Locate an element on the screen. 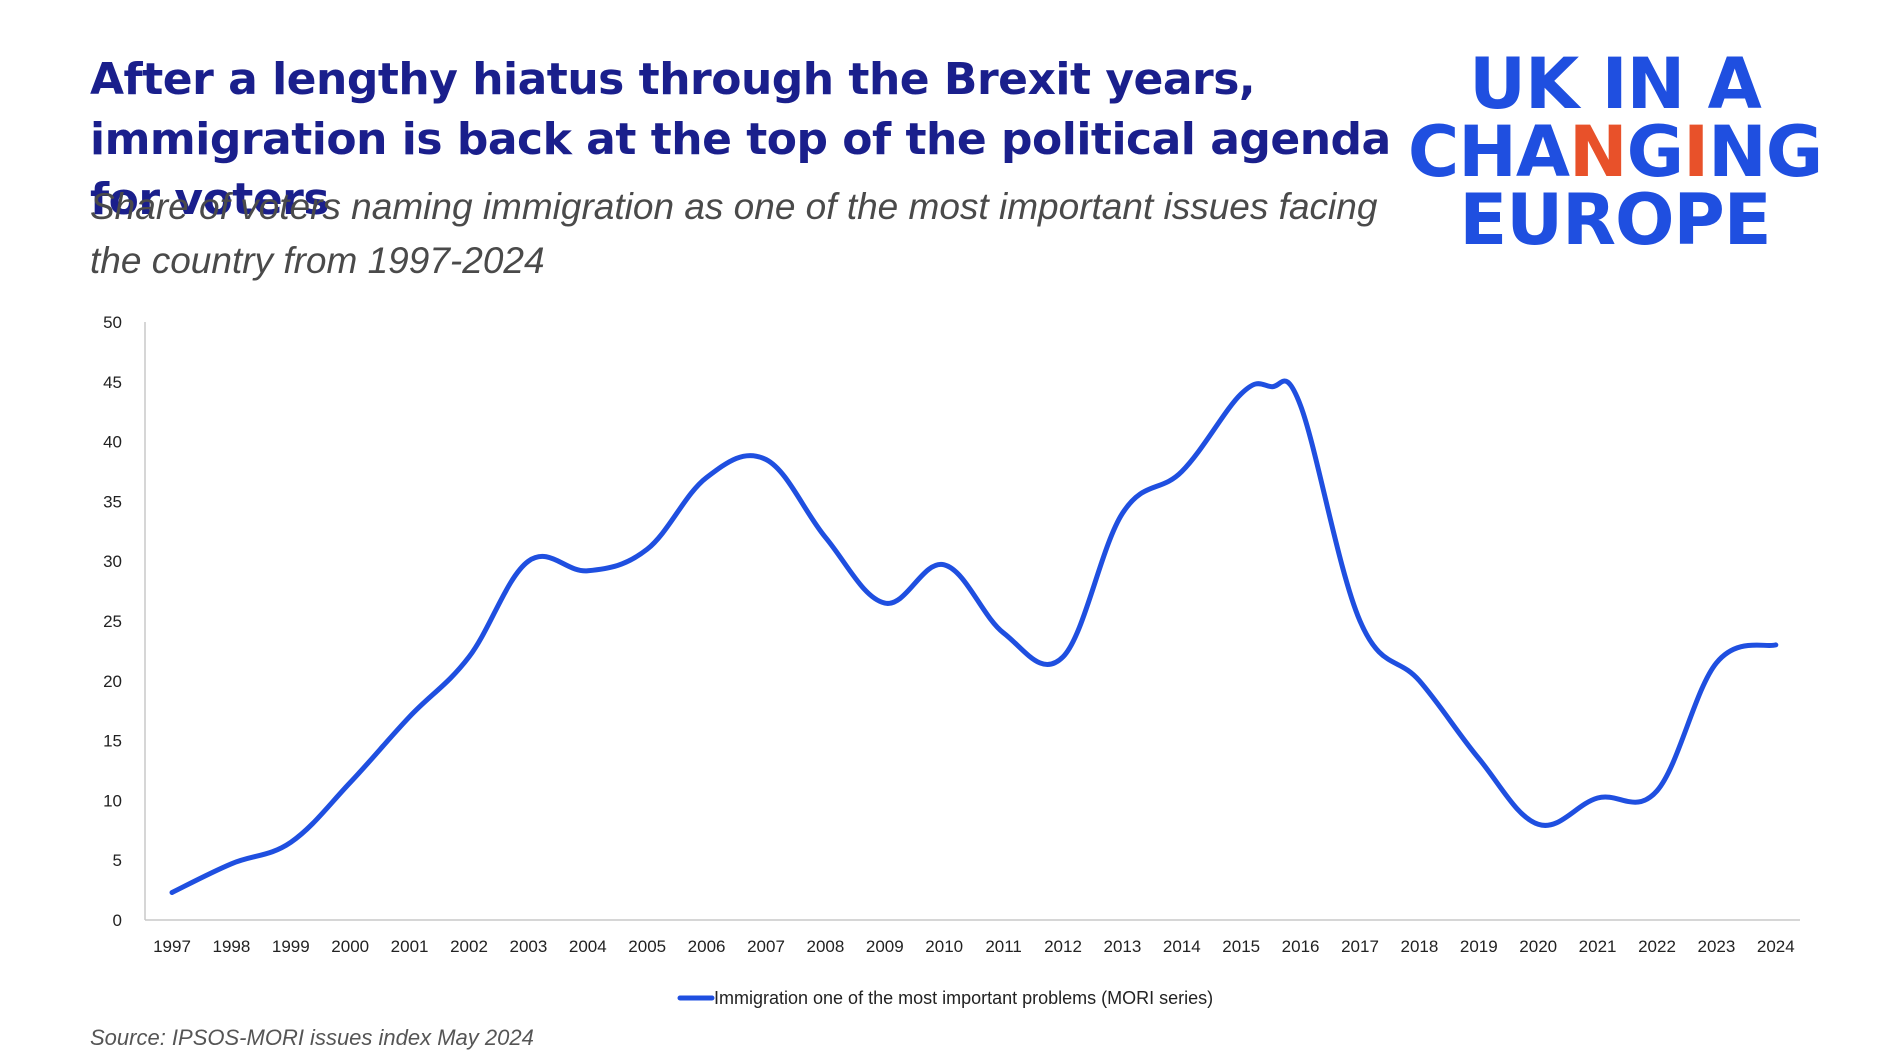  x-tick-label: 2009 is located at coordinates (885, 946).